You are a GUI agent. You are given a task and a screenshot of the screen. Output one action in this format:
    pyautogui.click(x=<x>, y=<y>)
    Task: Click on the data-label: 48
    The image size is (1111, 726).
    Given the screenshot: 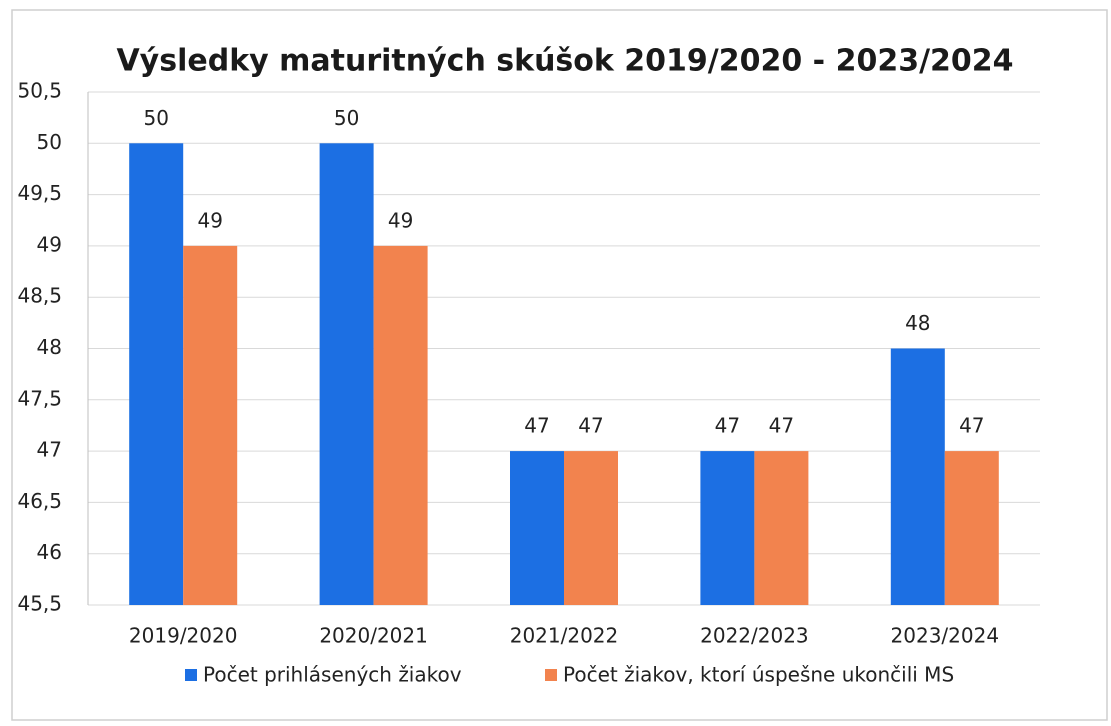 What is the action you would take?
    pyautogui.click(x=917, y=323)
    